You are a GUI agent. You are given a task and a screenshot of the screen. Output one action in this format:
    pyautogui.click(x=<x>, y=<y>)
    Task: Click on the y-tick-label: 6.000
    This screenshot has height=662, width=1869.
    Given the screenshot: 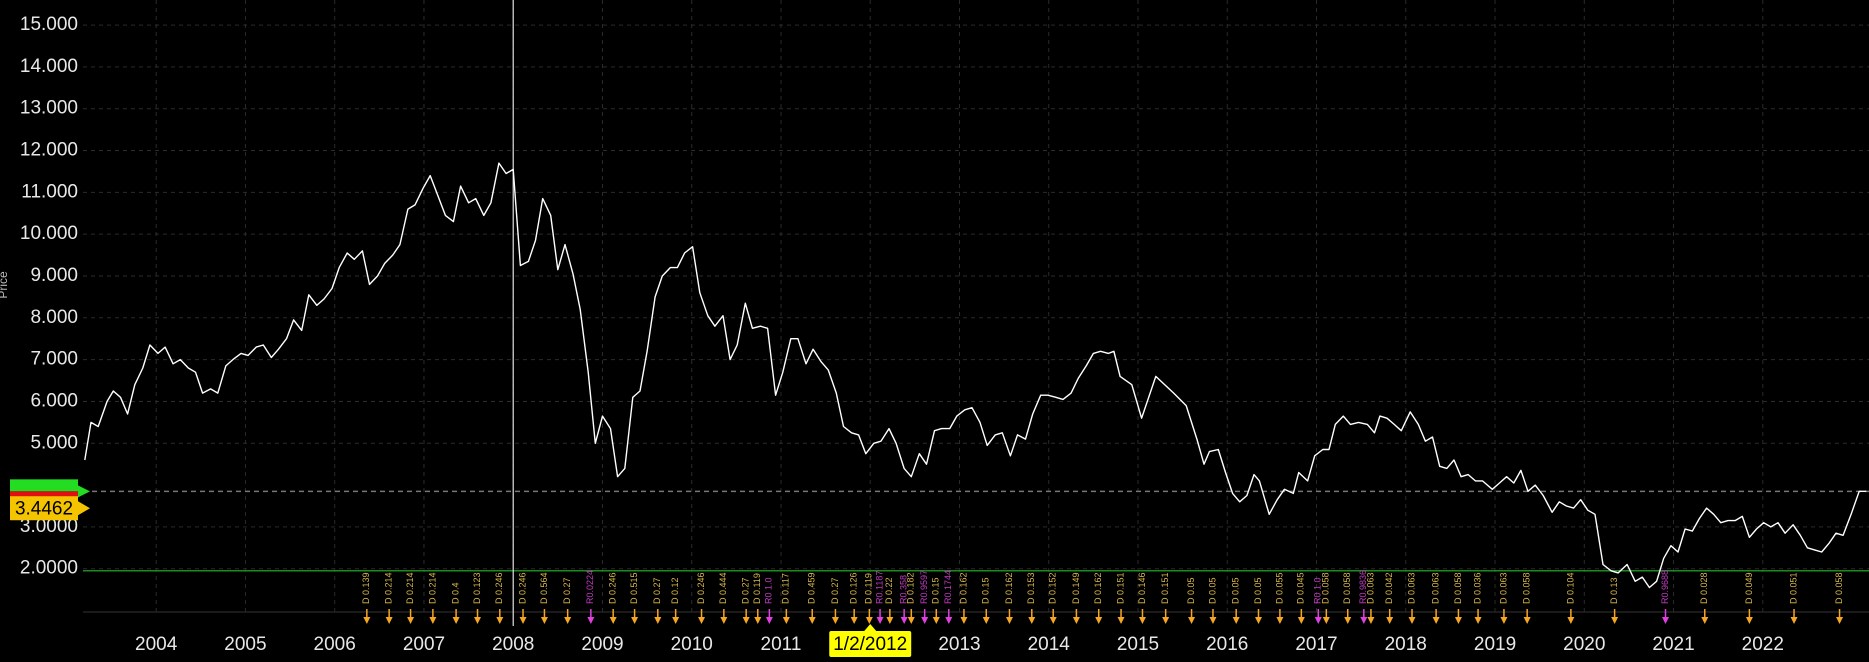 What is the action you would take?
    pyautogui.click(x=54, y=400)
    